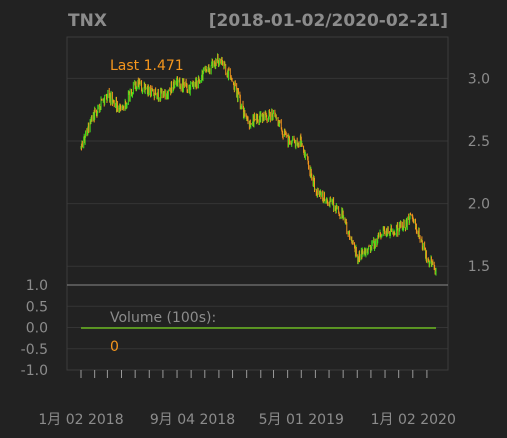  I want to click on chart-title: TNX, so click(87, 21).